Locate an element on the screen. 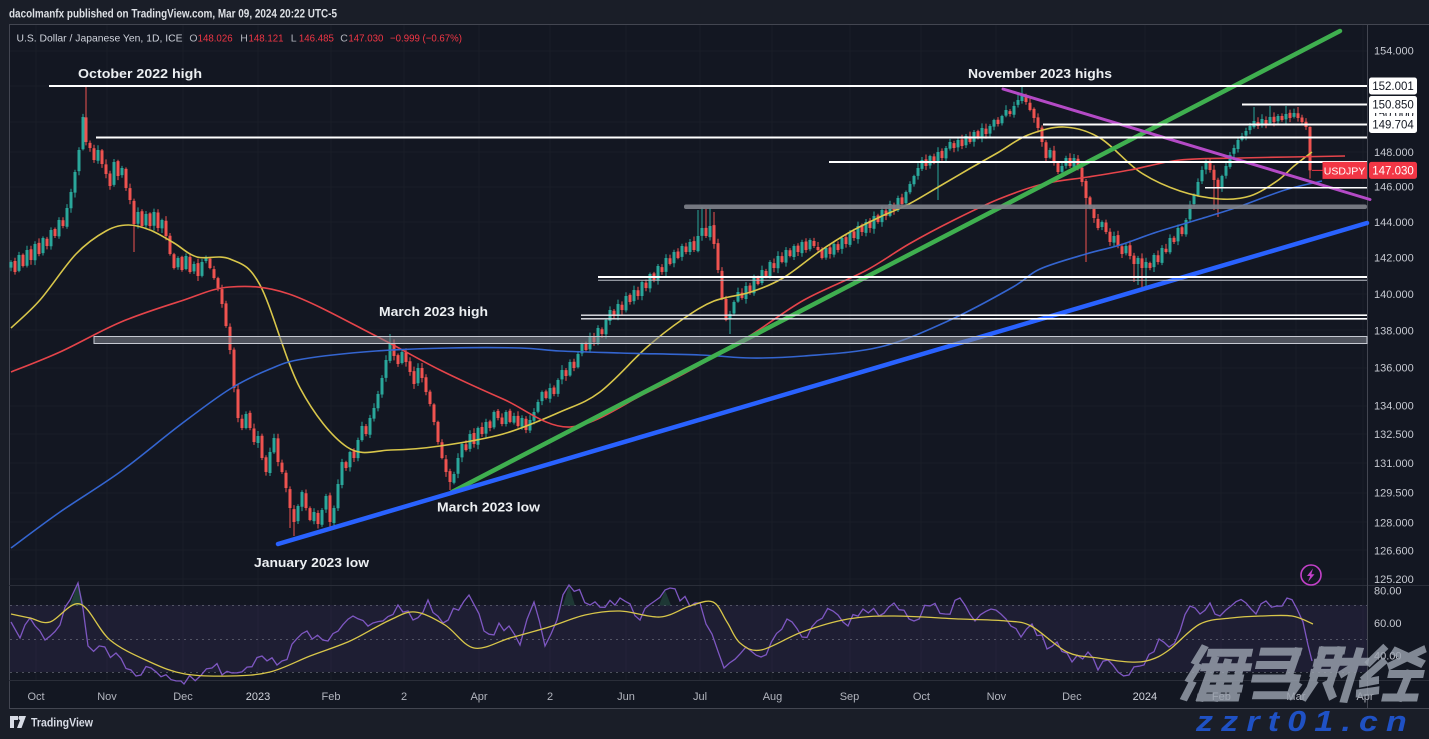 The width and height of the screenshot is (1429, 739). svg-text: 148.121 is located at coordinates (266, 39).